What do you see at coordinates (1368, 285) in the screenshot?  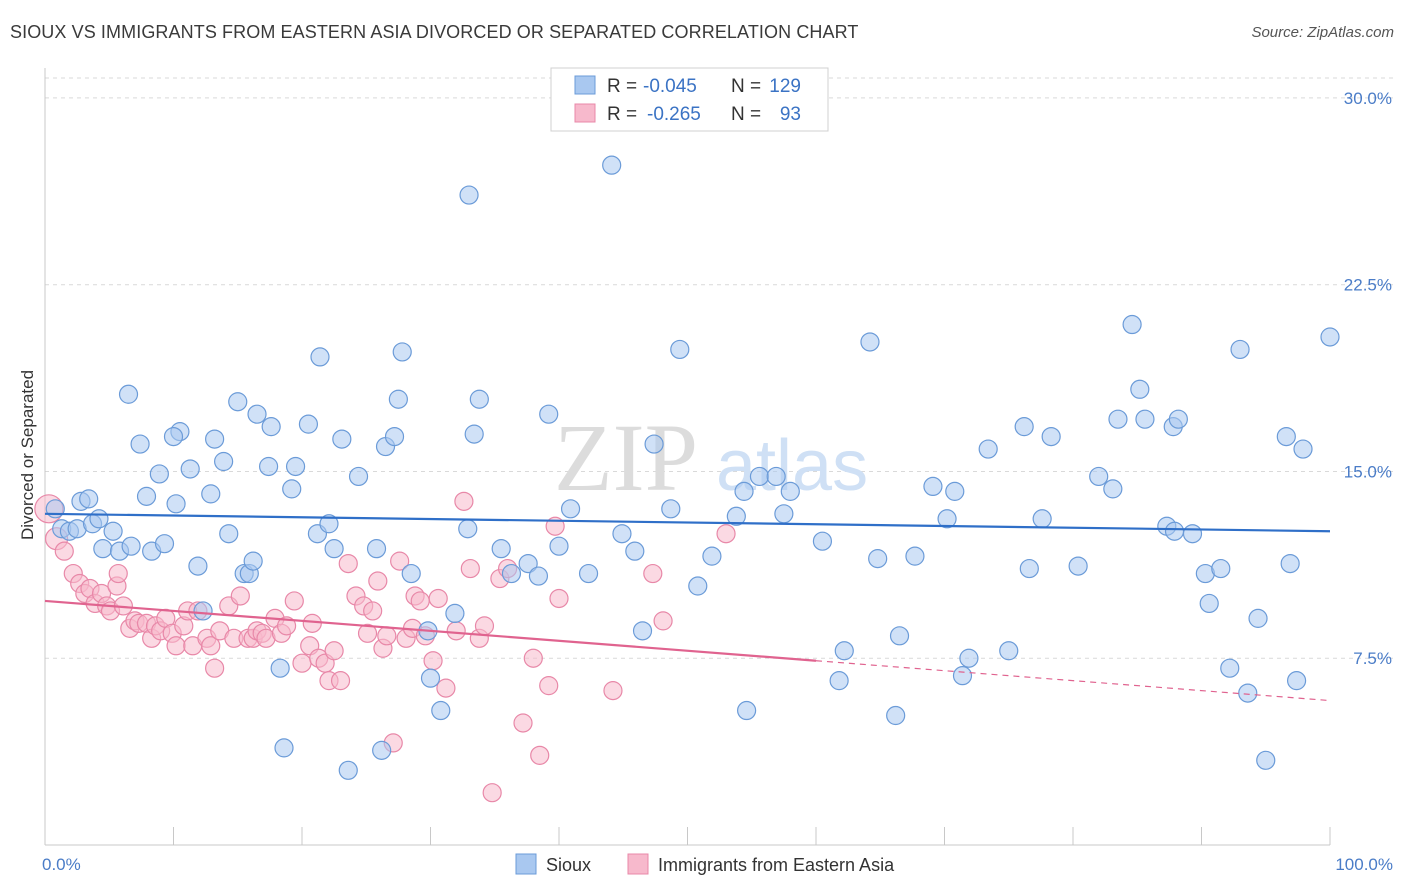 I see `y-tick-label-2: 22.5%` at bounding box center [1368, 285].